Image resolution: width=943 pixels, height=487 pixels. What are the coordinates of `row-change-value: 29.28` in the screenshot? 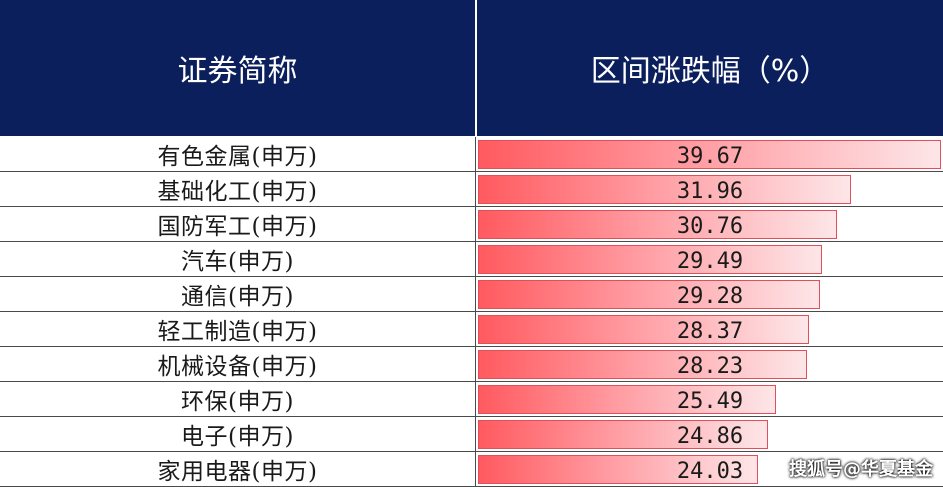 It's located at (710, 296).